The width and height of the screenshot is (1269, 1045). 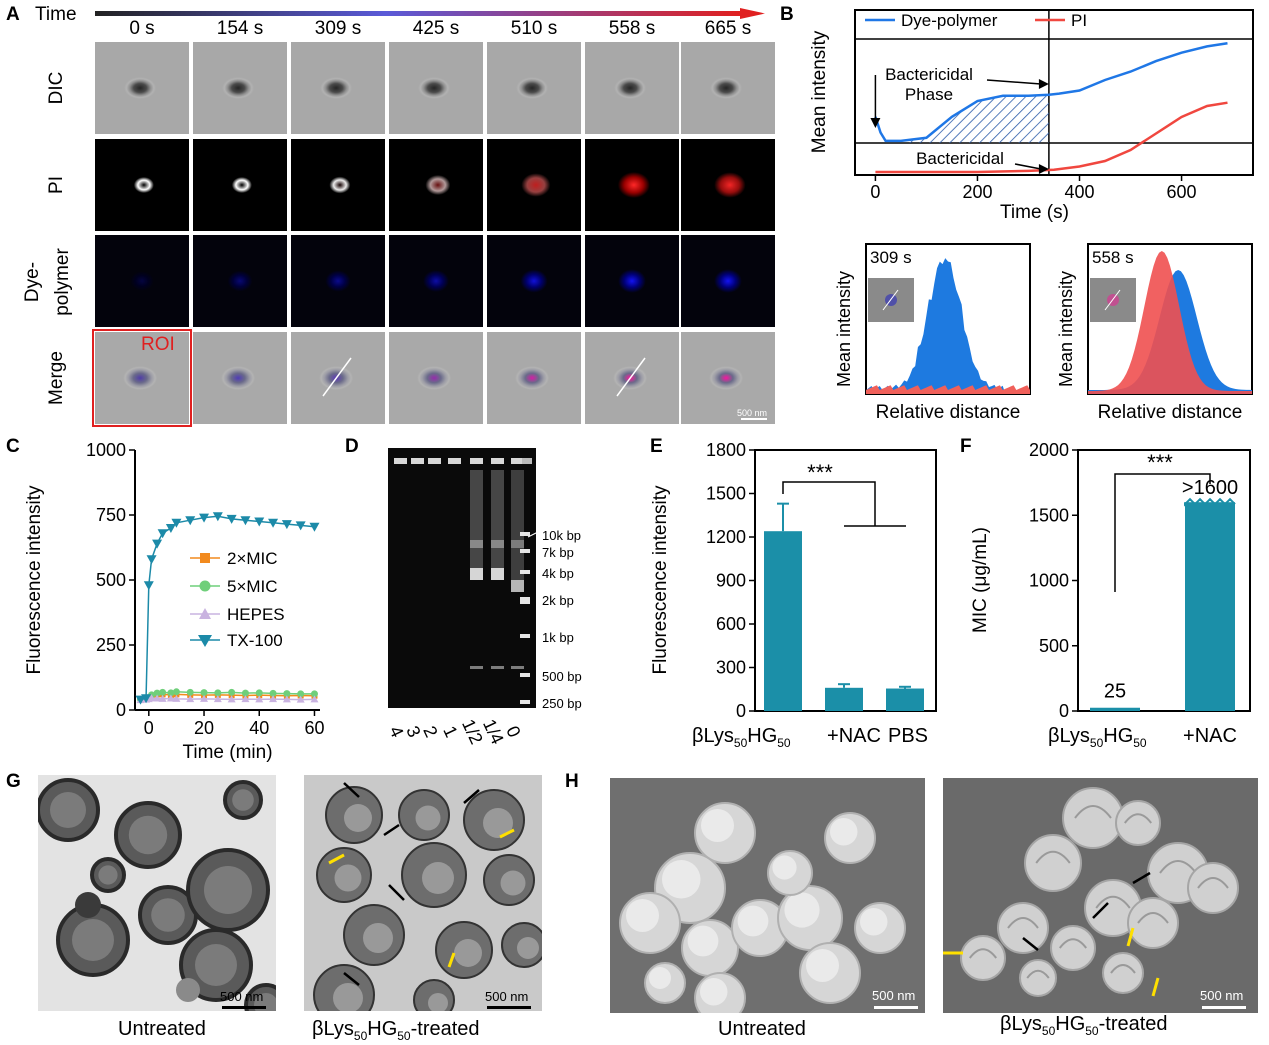 I want to click on lane-label: 1, so click(x=450, y=732).